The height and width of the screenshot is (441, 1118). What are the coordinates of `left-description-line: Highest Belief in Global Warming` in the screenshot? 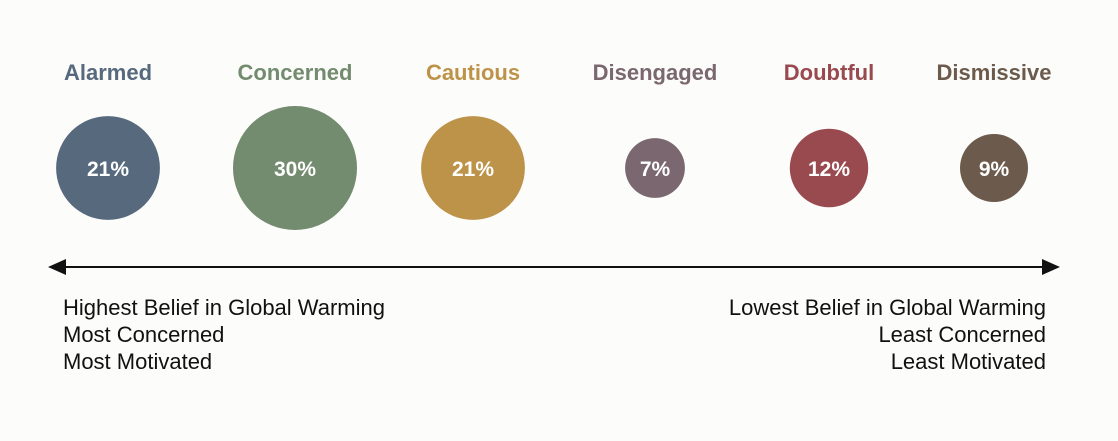 It's located at (224, 307).